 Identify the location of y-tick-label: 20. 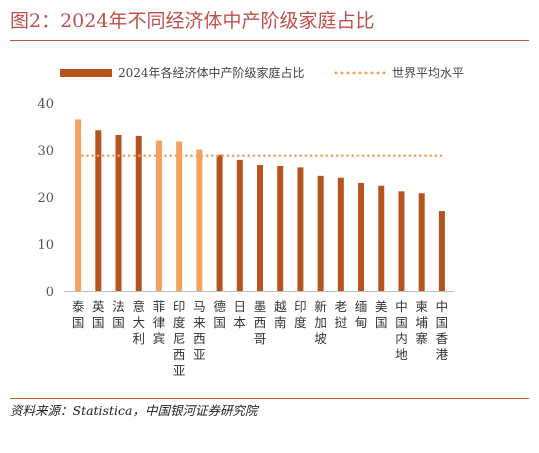
(45, 198).